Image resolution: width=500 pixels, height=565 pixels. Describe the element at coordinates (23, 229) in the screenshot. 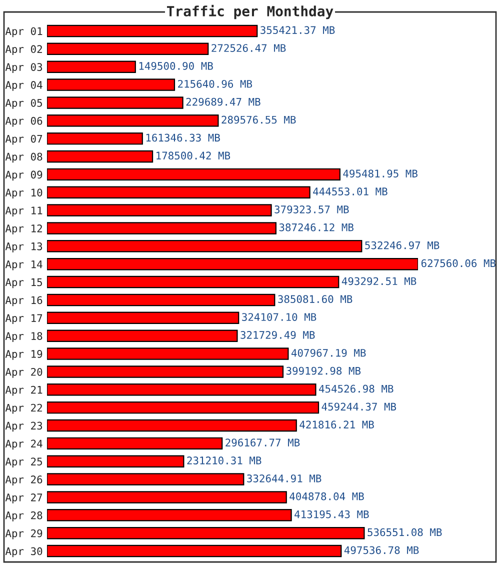

I see `y-tick-label: Apr 12` at that location.